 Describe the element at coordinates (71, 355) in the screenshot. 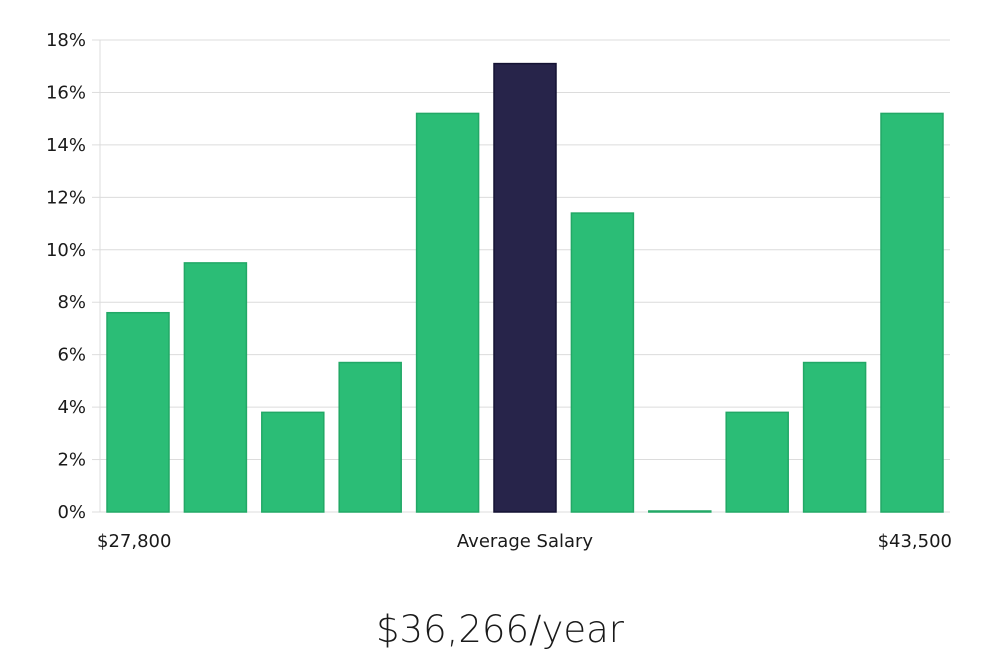

I see `y-tick-label: 6%` at that location.